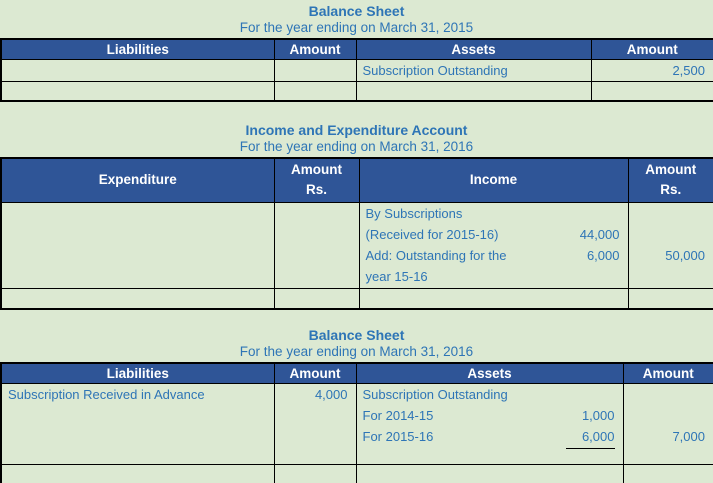 The width and height of the screenshot is (713, 483). Describe the element at coordinates (435, 394) in the screenshot. I see `assets-line: Subscription Outstanding` at that location.